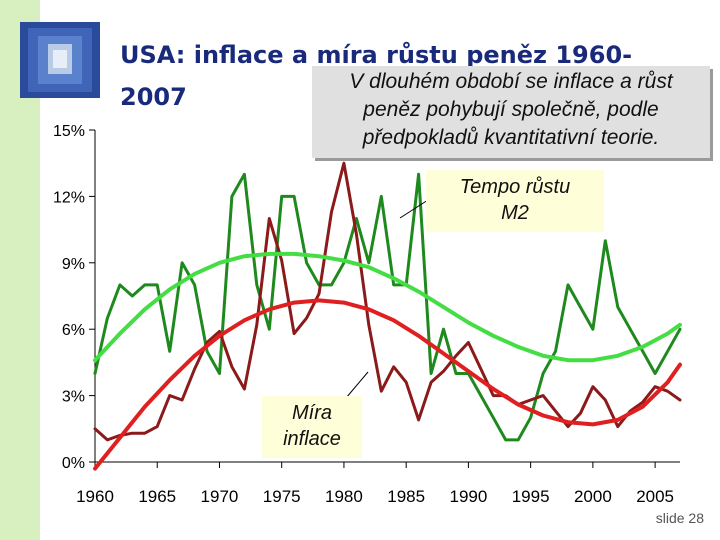 The image size is (720, 540). I want to click on y-tick-label: 3%, so click(73, 397).